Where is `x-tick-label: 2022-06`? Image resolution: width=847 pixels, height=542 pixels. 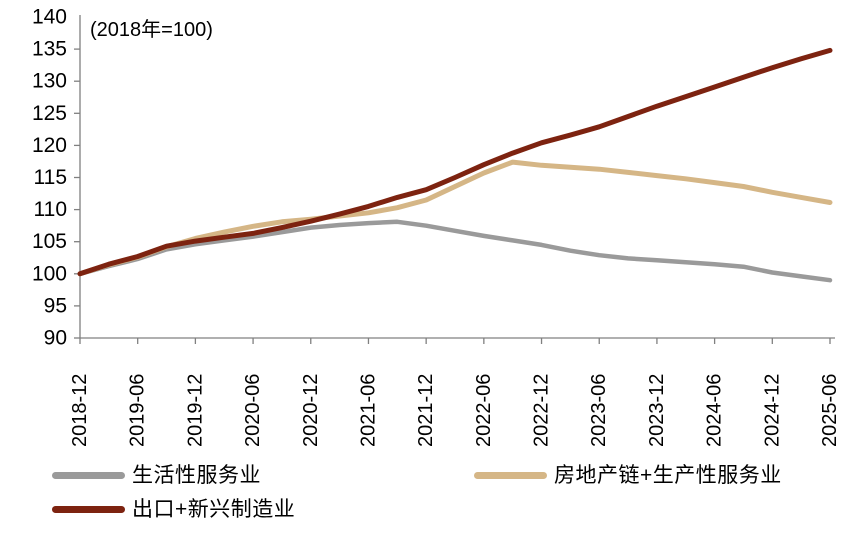
x-tick-label: 2022-06 is located at coordinates (484, 410).